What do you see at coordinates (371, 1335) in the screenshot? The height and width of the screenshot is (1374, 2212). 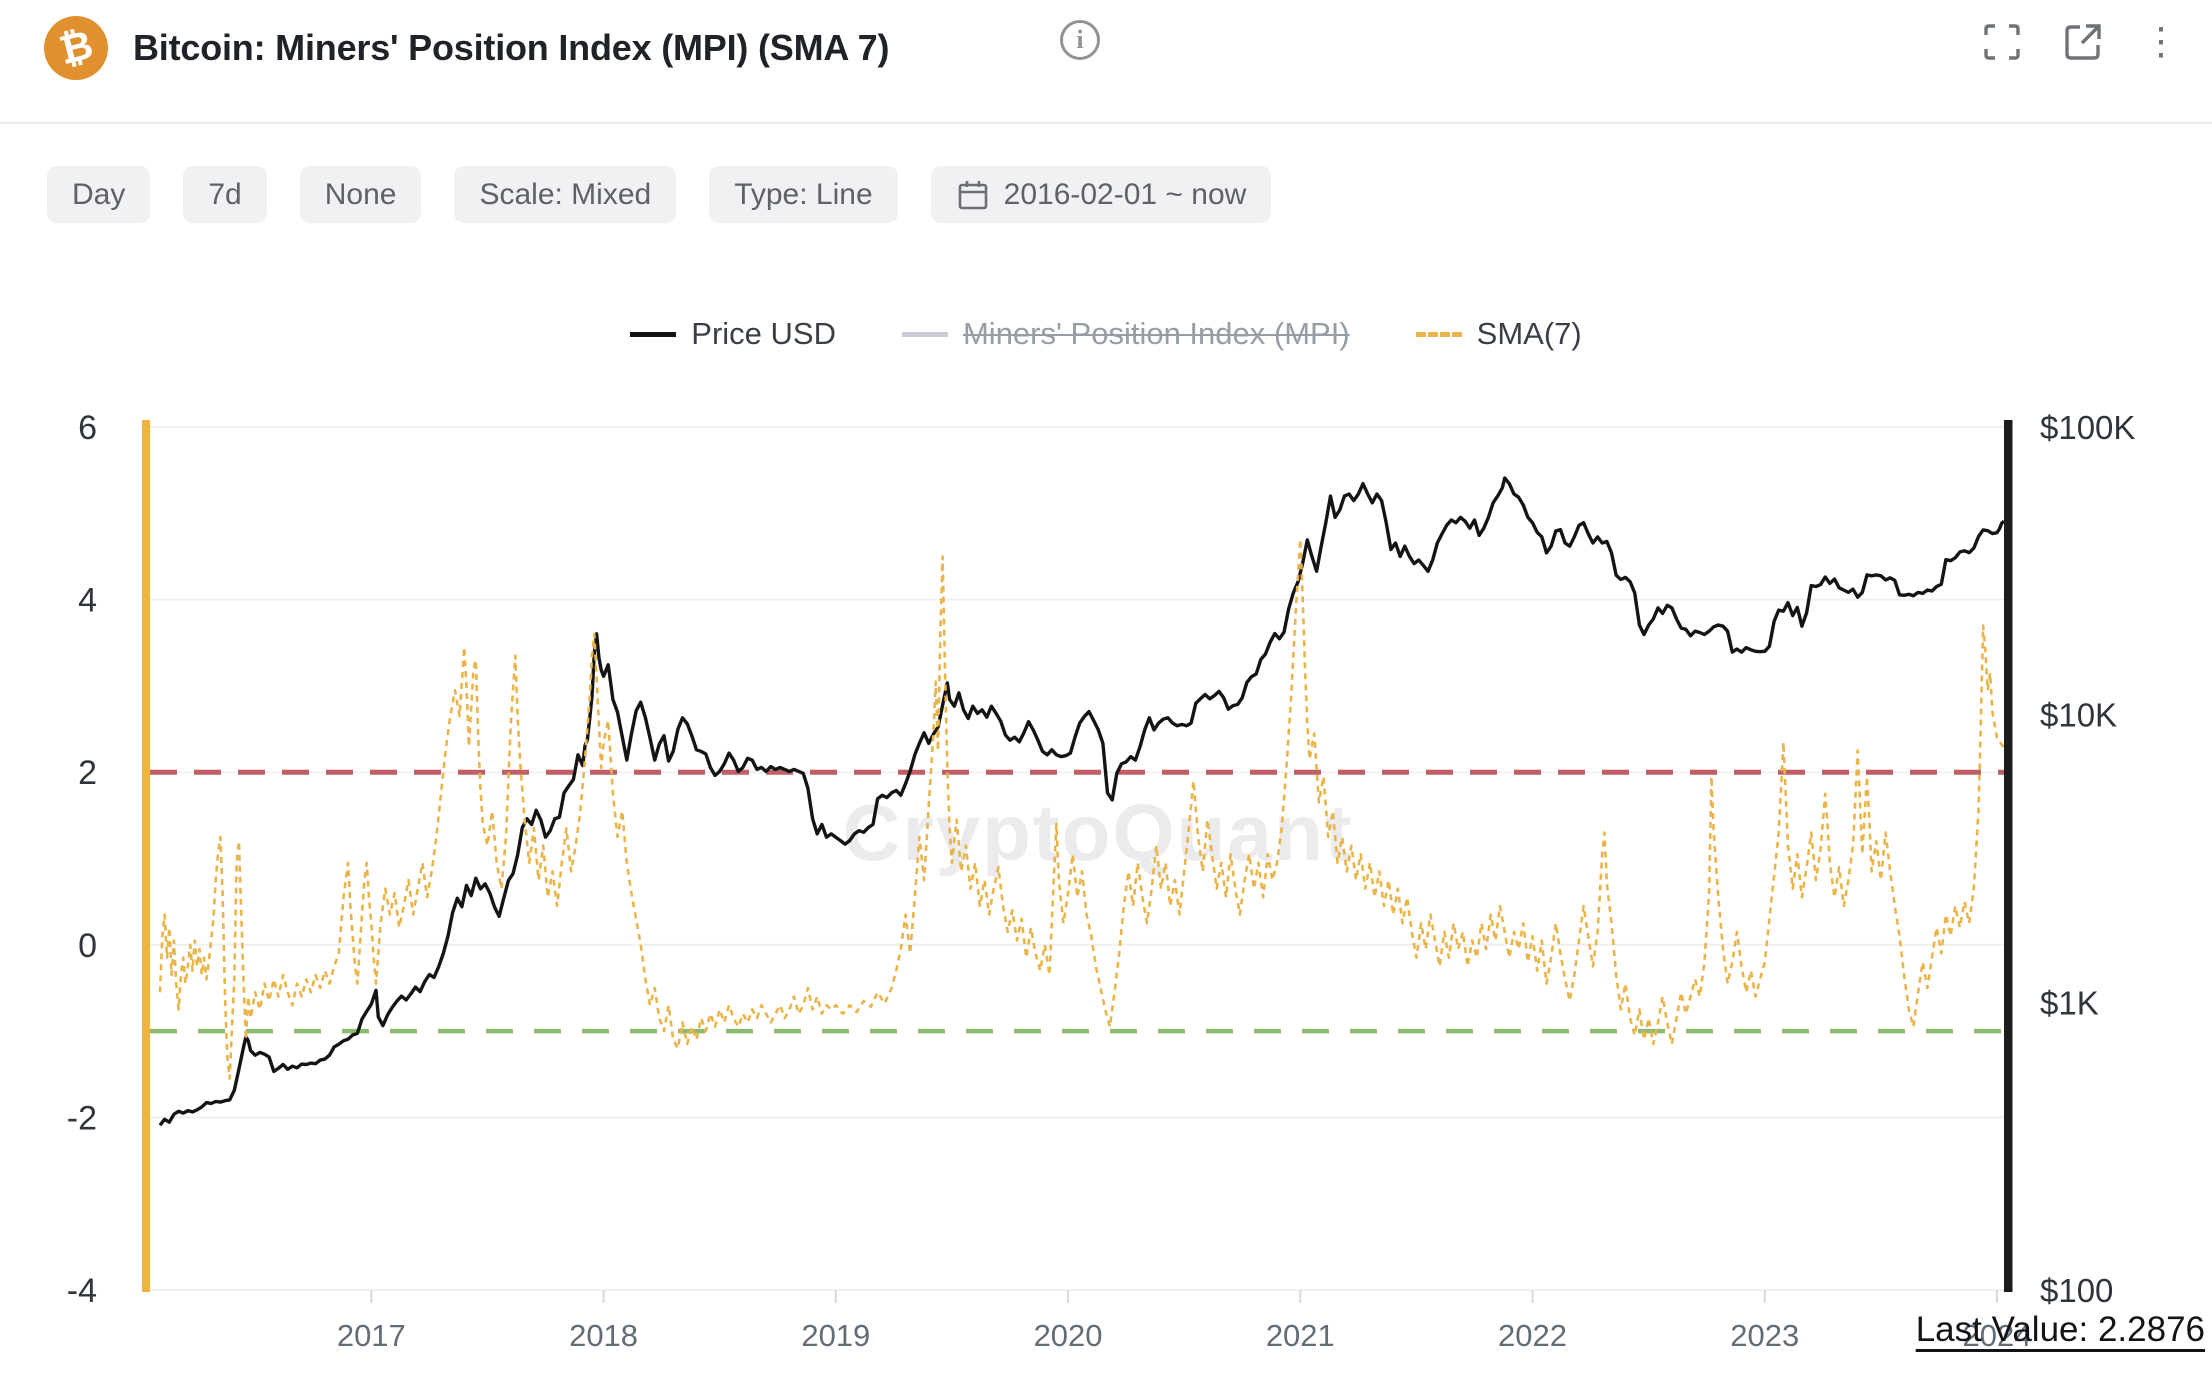 I see `x-axis-year-label: 2017` at bounding box center [371, 1335].